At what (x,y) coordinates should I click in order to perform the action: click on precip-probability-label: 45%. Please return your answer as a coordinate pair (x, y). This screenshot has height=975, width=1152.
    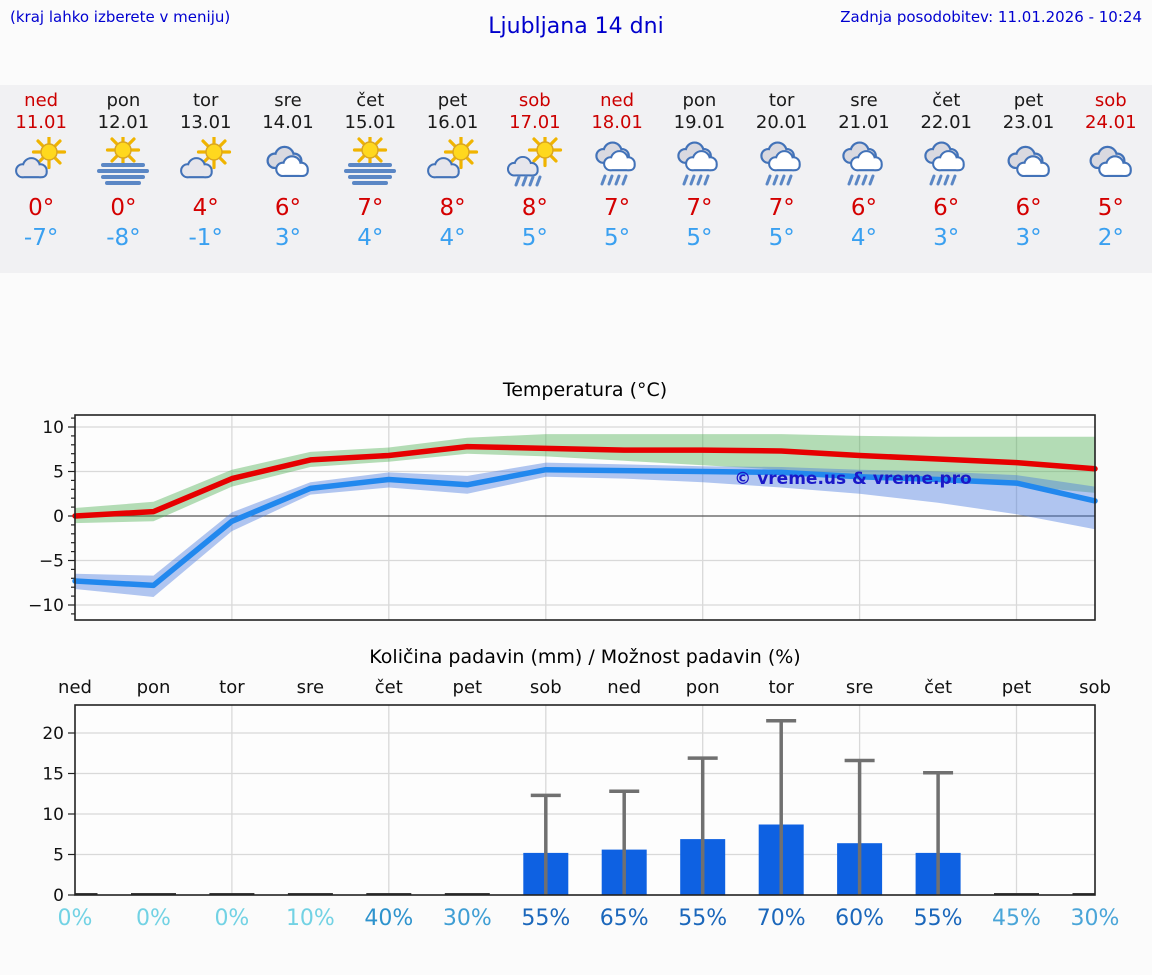
    Looking at the image, I should click on (1016, 918).